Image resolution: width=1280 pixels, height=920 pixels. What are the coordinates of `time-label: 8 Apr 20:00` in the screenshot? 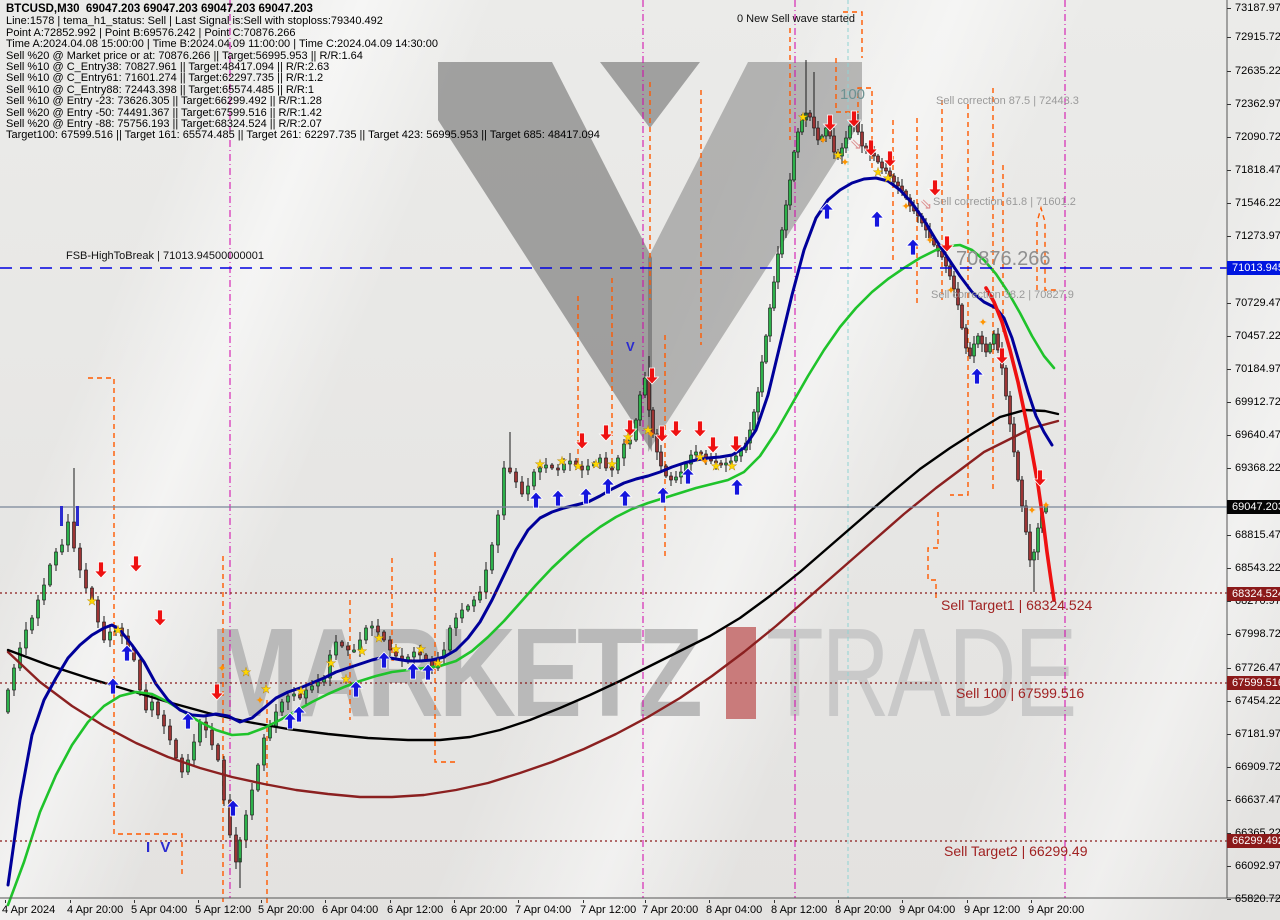 It's located at (863, 908).